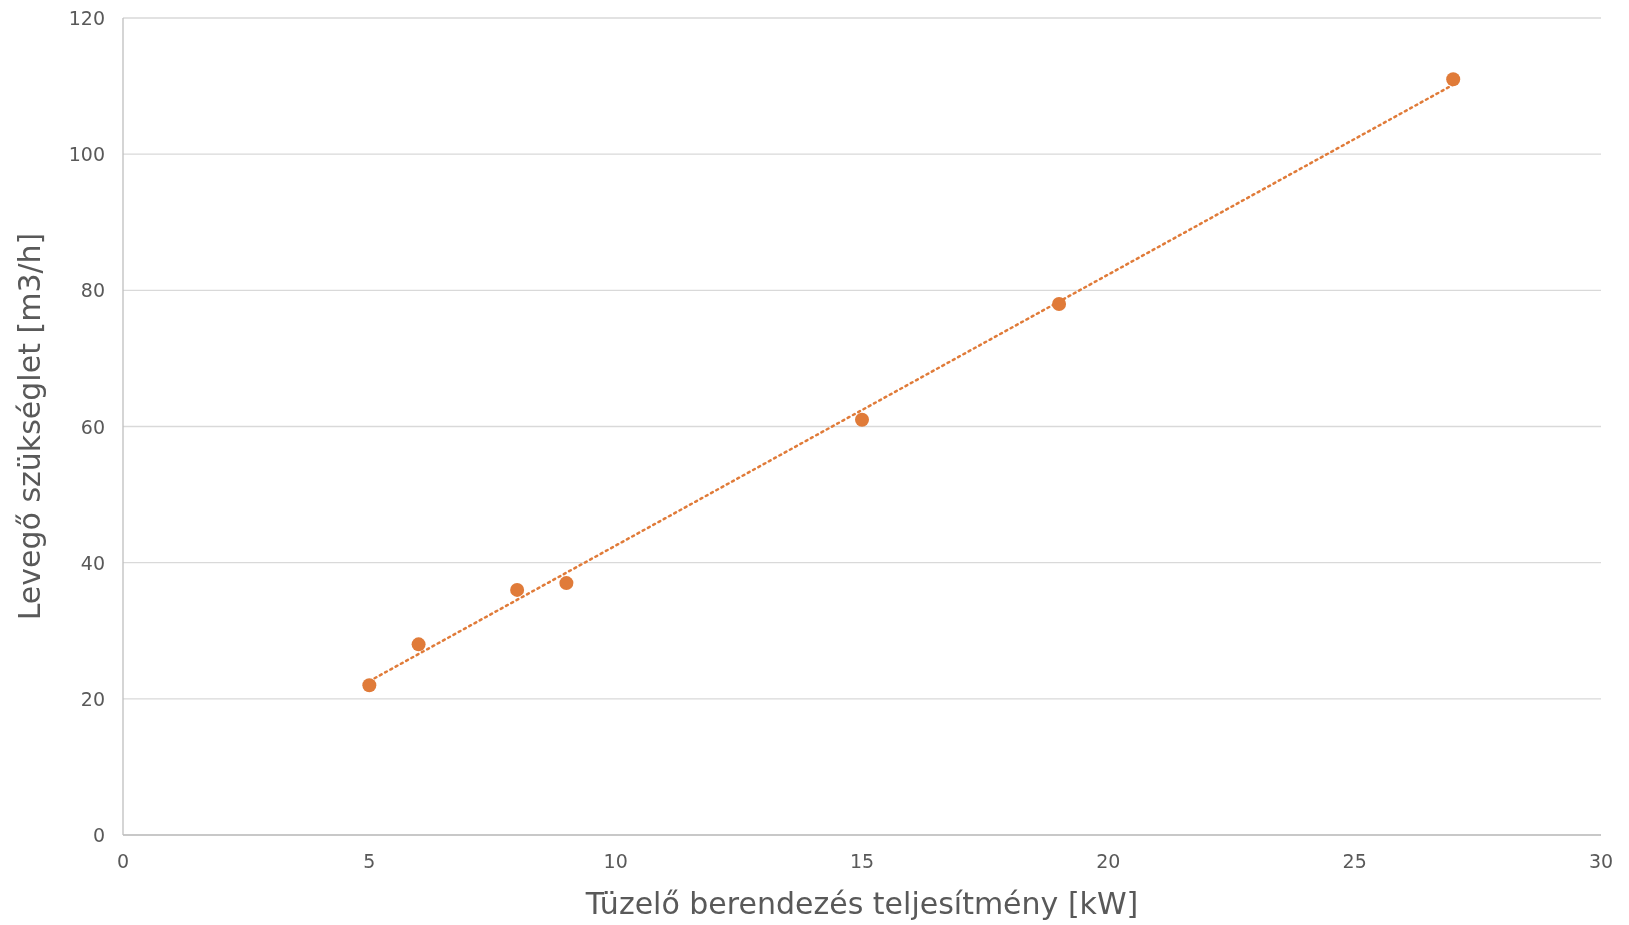 This screenshot has width=1629, height=925. What do you see at coordinates (123, 861) in the screenshot?
I see `x-tick-label: 0` at bounding box center [123, 861].